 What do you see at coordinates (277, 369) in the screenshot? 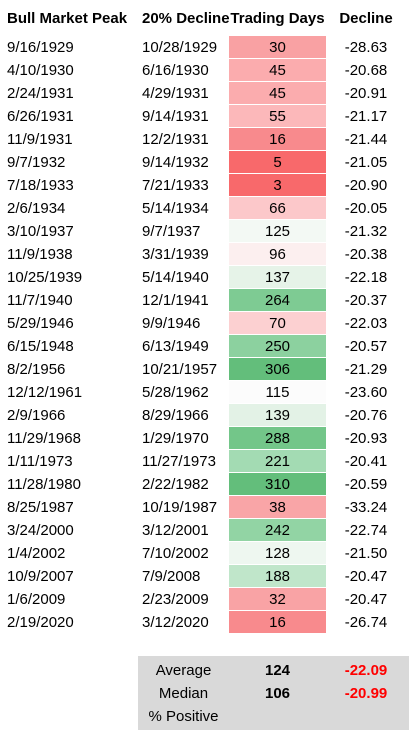
I see `trading-days-cell: 306` at bounding box center [277, 369].